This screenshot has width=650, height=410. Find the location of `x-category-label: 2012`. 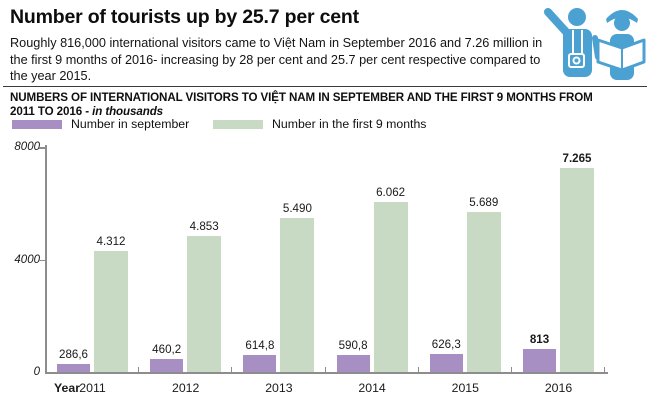

x-category-label: 2012 is located at coordinates (186, 388).